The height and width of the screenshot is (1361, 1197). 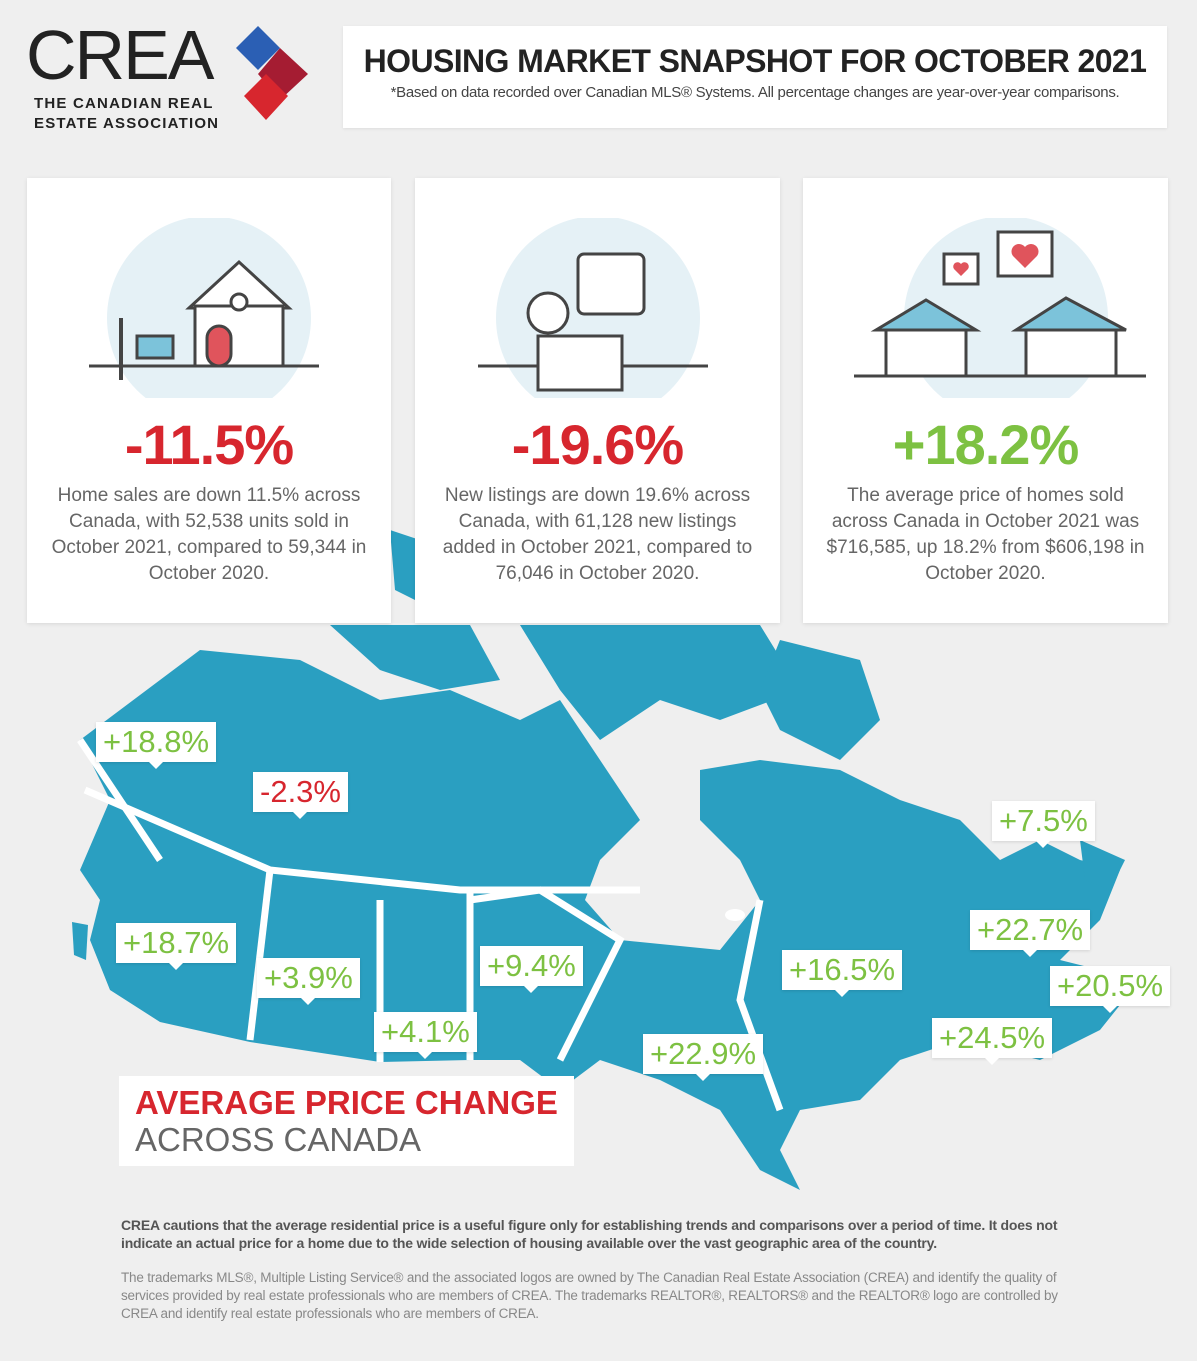 I want to click on person-computer-listing-icon, so click(x=592, y=308).